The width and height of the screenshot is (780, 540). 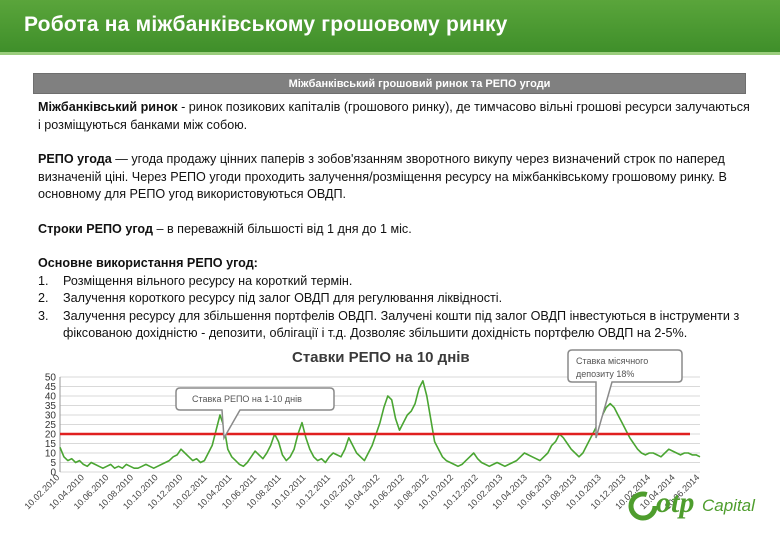 What do you see at coordinates (612, 361) in the screenshot?
I see `callout-deposit-text-1: Ставка місячного` at bounding box center [612, 361].